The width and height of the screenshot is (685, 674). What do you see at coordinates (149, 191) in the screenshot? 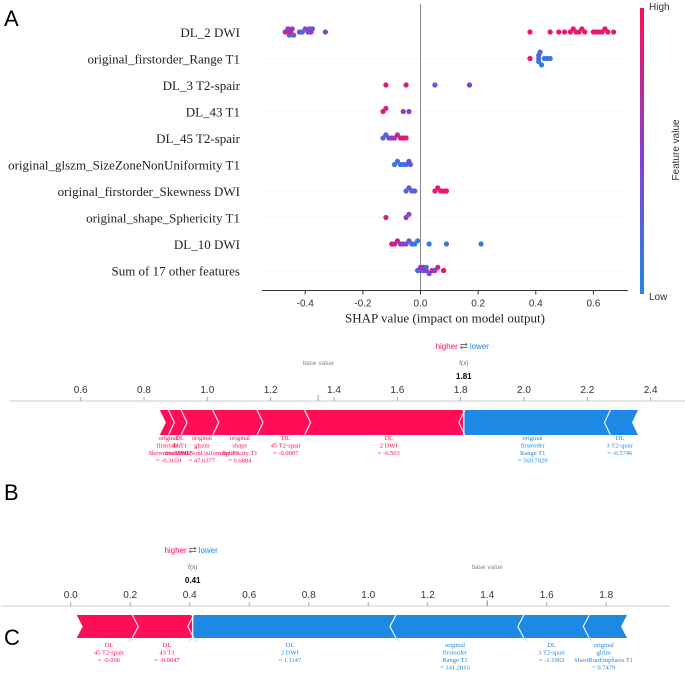
I see `feature-label: original_firstorder_Skewness DWI` at bounding box center [149, 191].